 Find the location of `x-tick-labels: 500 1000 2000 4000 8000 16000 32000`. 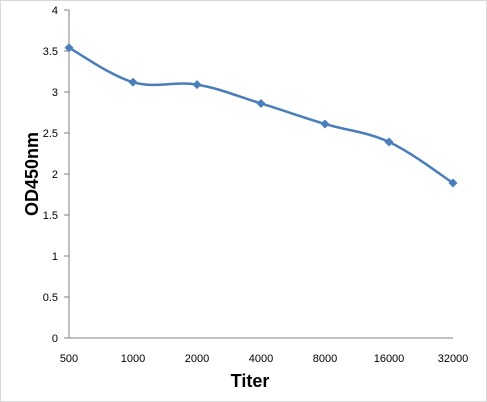

x-tick-labels: 500 1000 2000 4000 8000 16000 32000 is located at coordinates (264, 359).